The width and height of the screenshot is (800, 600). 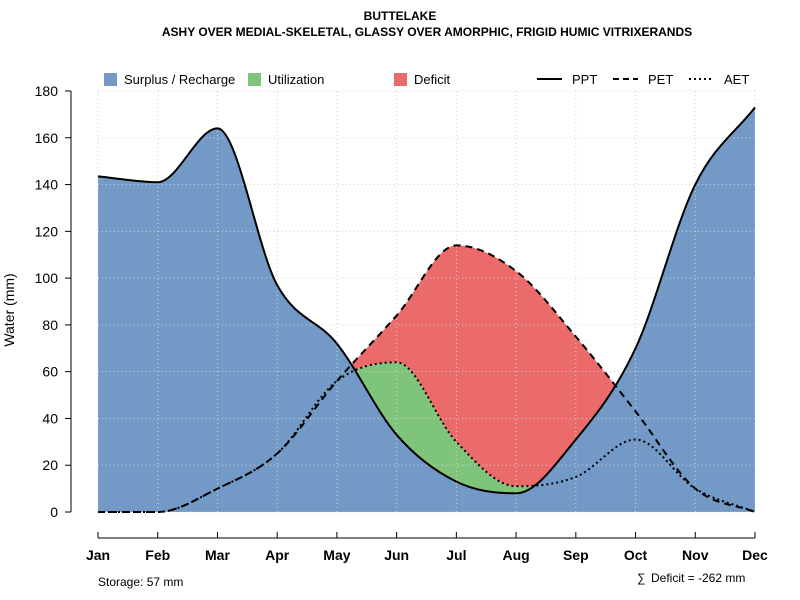 I want to click on y-axis-title: Water (mm), so click(x=9, y=309).